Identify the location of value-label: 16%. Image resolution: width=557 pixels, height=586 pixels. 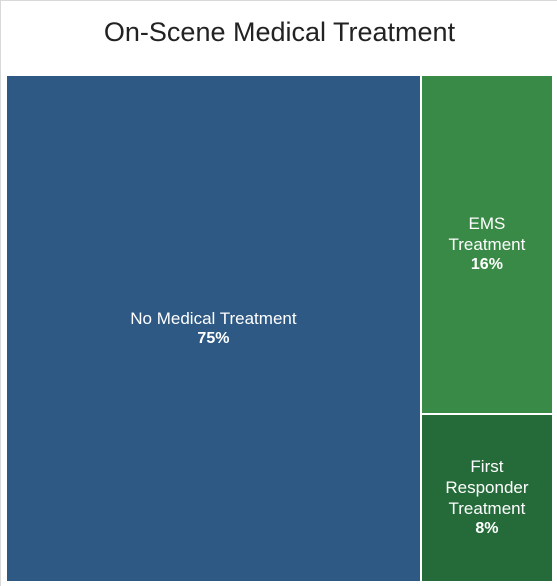
(486, 265).